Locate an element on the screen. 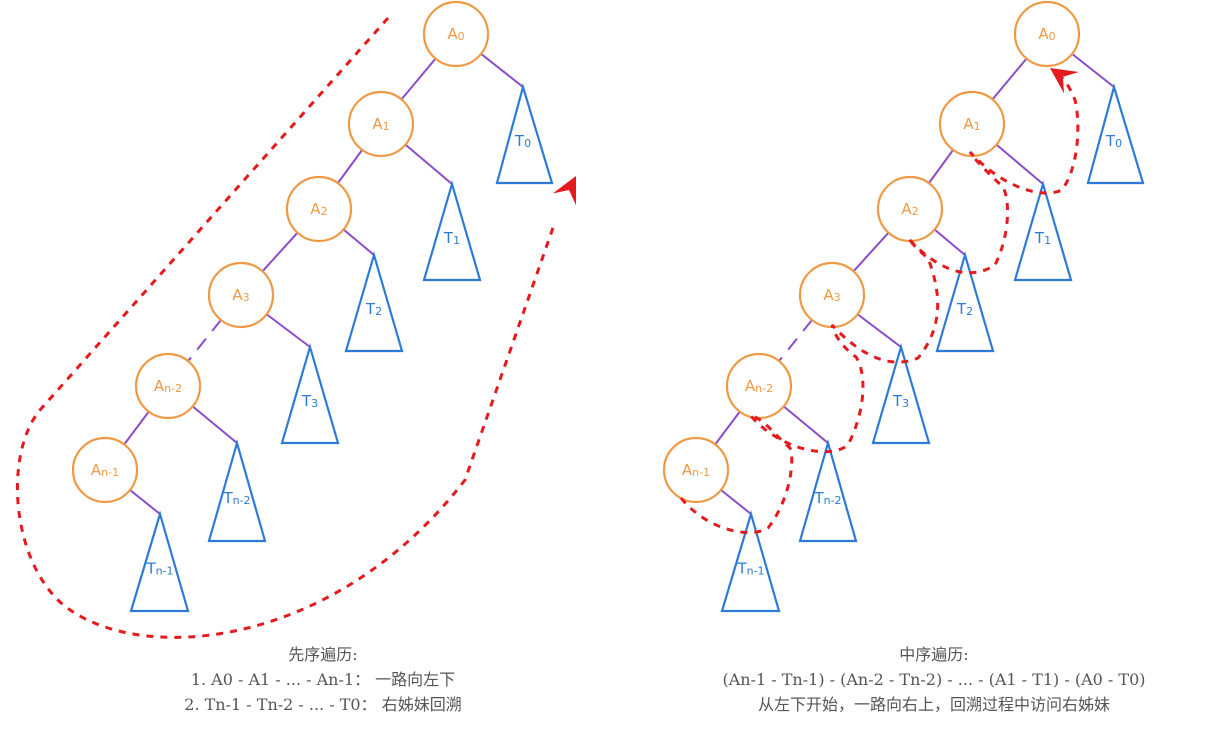 The width and height of the screenshot is (1220, 731). preorder-caption-line-2: 2. Tn-1 - Tn-2 - ... - T0： 右姊妹回溯 is located at coordinates (323, 704).